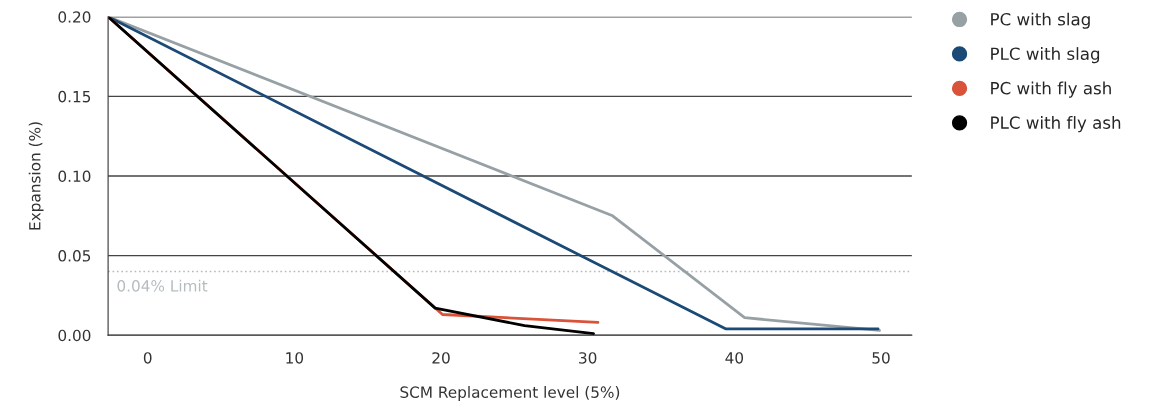  I want to click on x-tick-label: 20, so click(441, 358).